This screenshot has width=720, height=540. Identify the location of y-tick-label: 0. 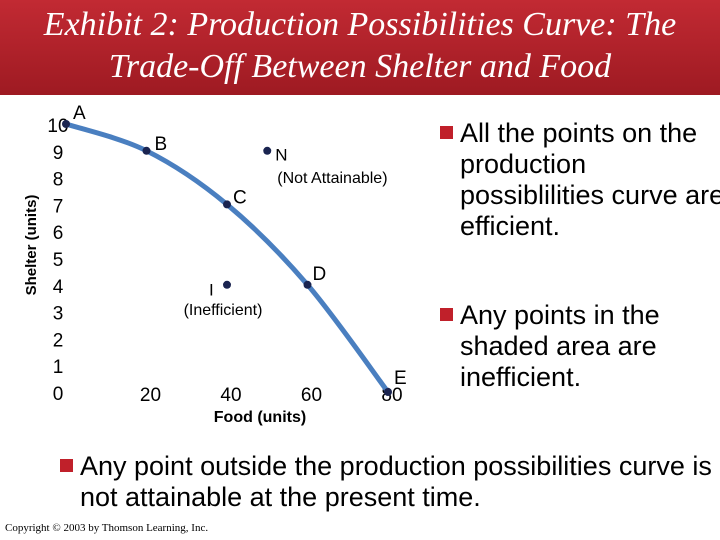
(58, 394).